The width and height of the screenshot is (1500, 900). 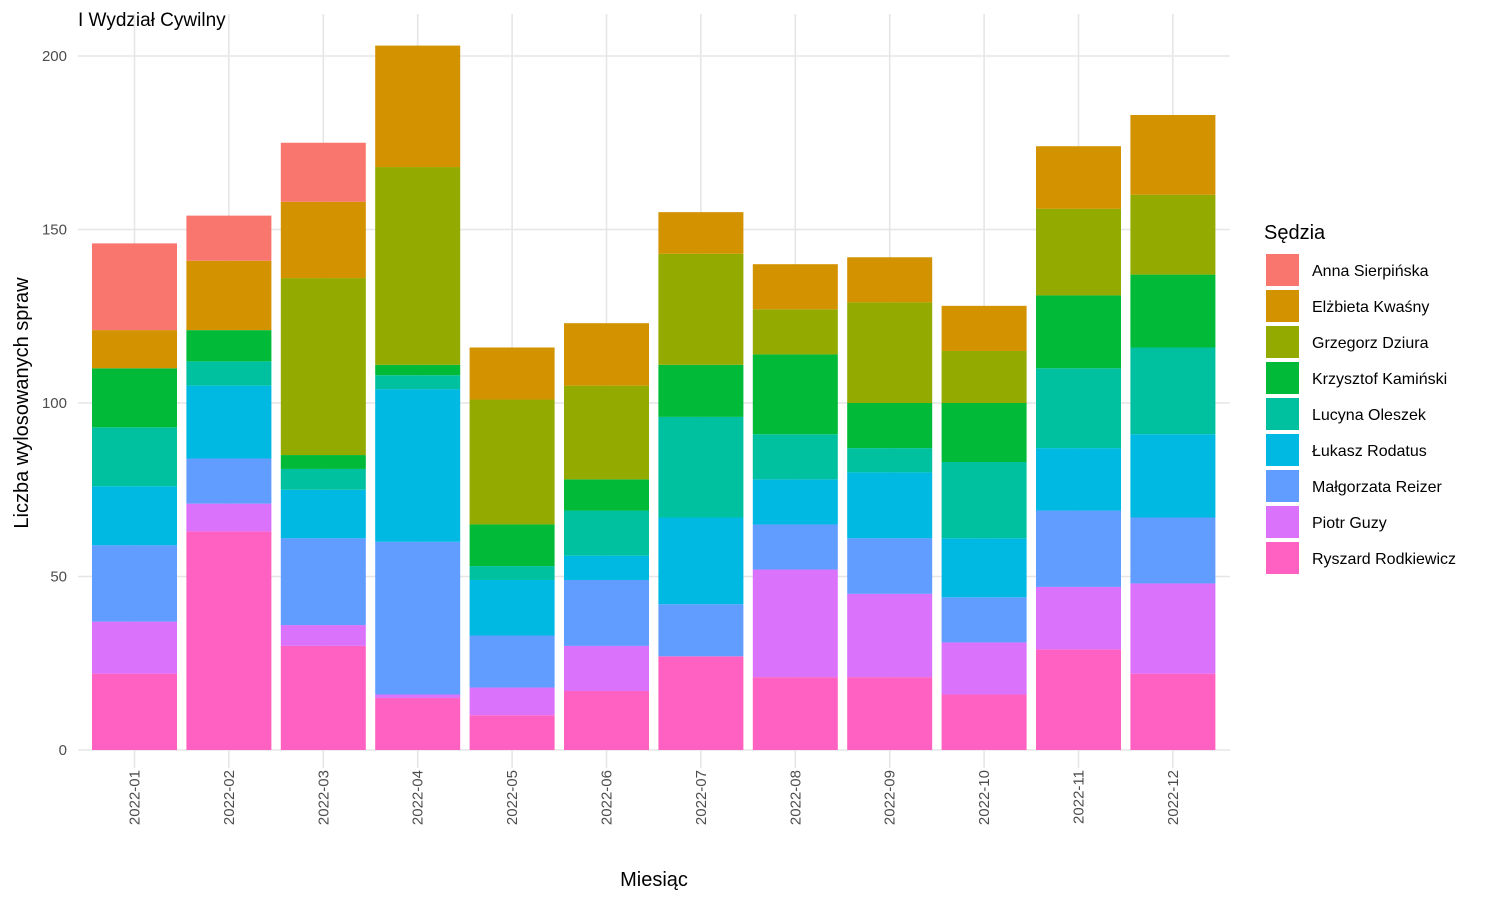 What do you see at coordinates (54, 230) in the screenshot?
I see `y-tick-label: 150` at bounding box center [54, 230].